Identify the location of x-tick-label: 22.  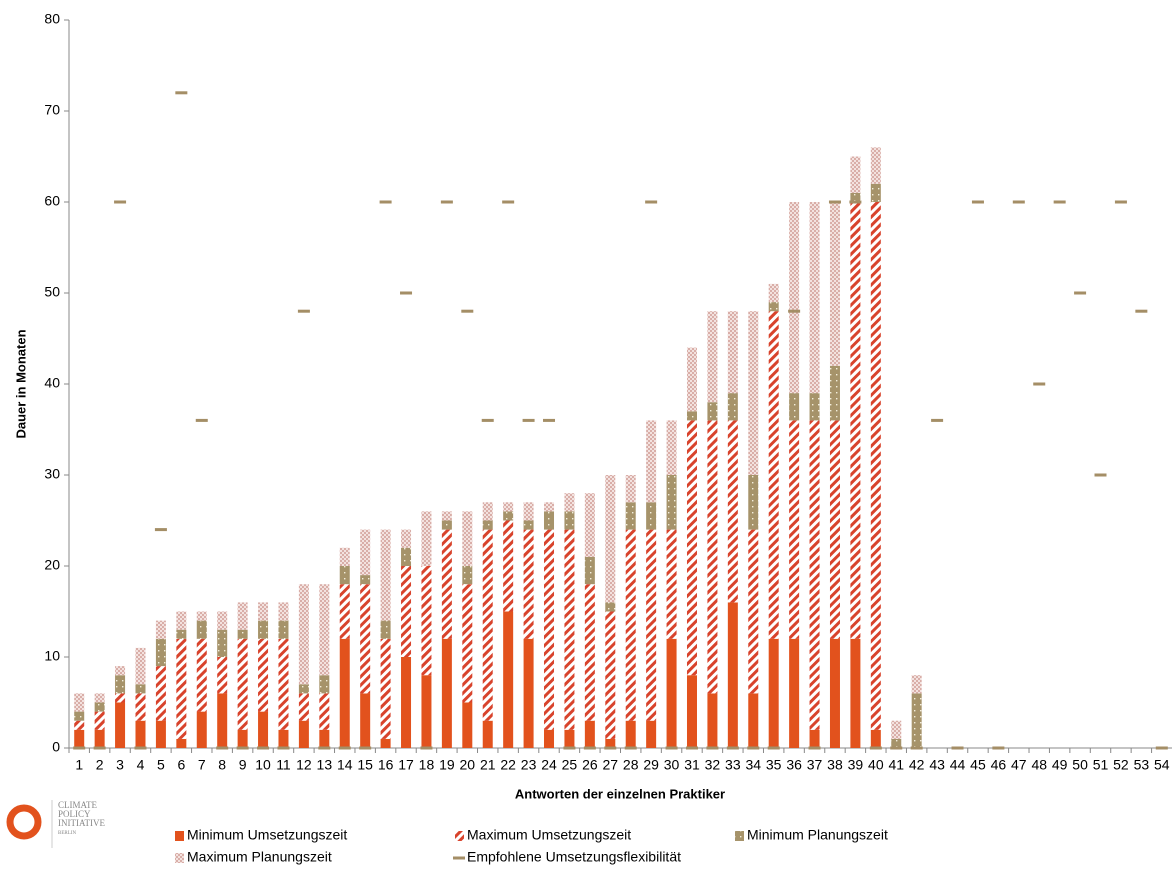
(508, 765).